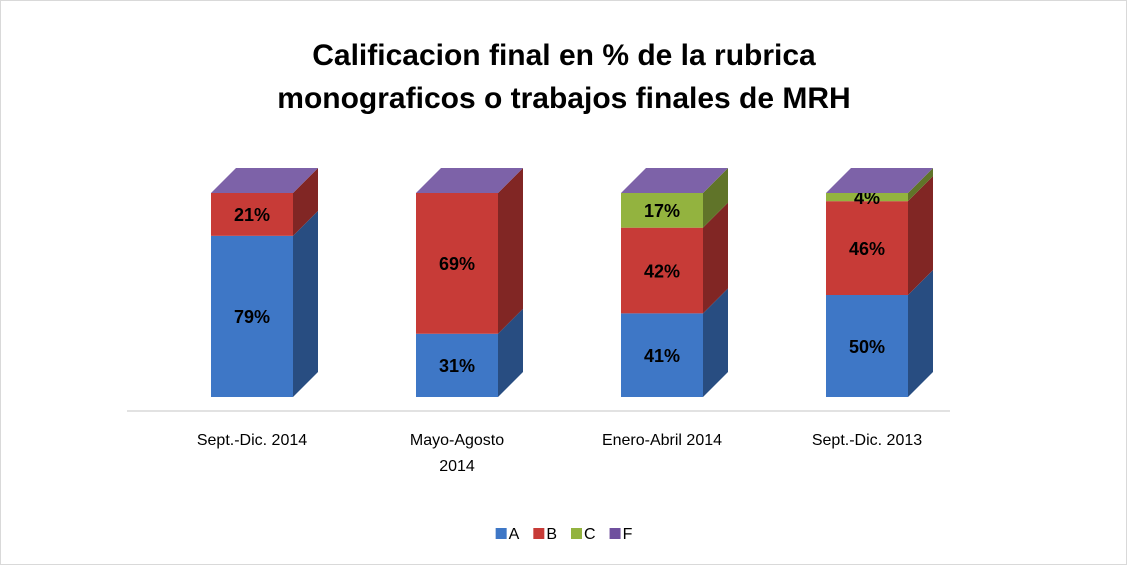 Image resolution: width=1128 pixels, height=565 pixels. What do you see at coordinates (514, 534) in the screenshot?
I see `legend-label: A` at bounding box center [514, 534].